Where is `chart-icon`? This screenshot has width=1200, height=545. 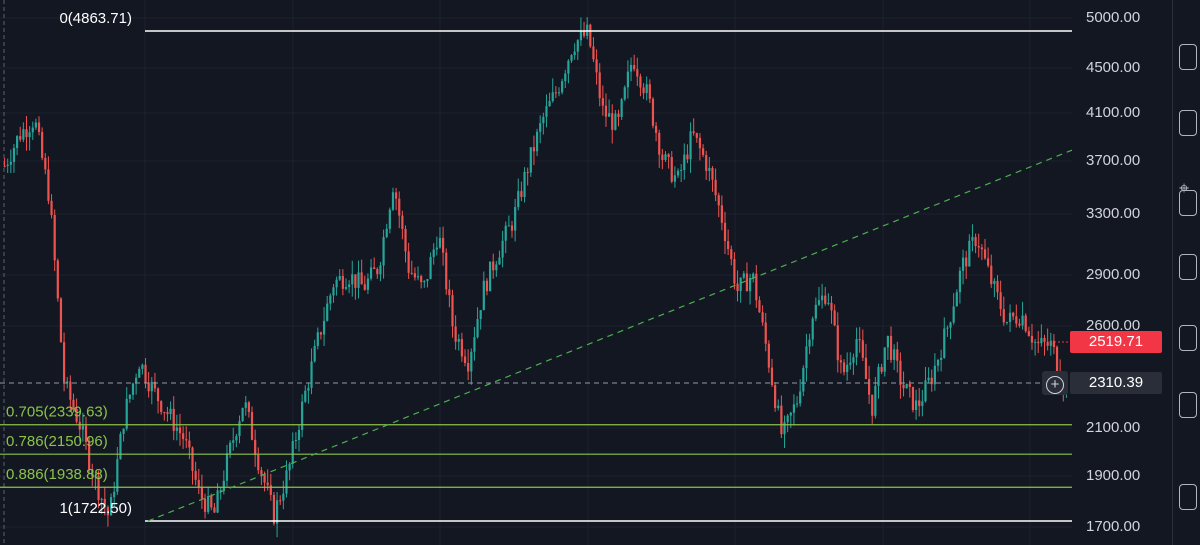
chart-icon is located at coordinates (1188, 267).